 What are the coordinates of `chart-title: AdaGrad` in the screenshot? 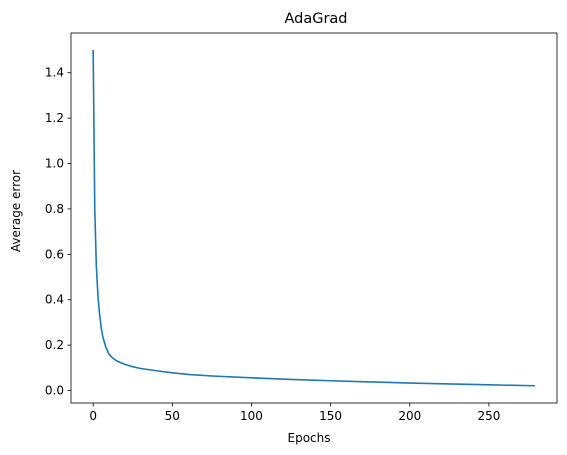 It's located at (315, 19).